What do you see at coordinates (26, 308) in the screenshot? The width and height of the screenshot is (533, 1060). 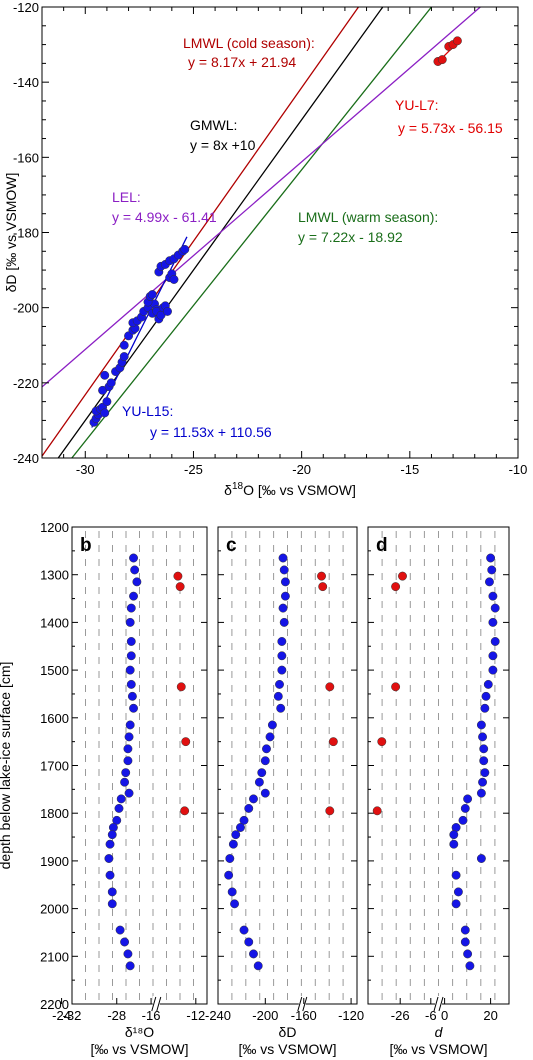 I see `y-tick-label: -200` at bounding box center [26, 308].